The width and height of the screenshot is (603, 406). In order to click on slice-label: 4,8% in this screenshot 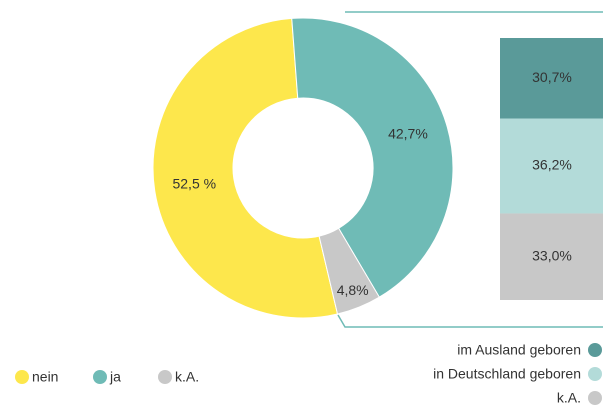, I will do `click(353, 290)`.